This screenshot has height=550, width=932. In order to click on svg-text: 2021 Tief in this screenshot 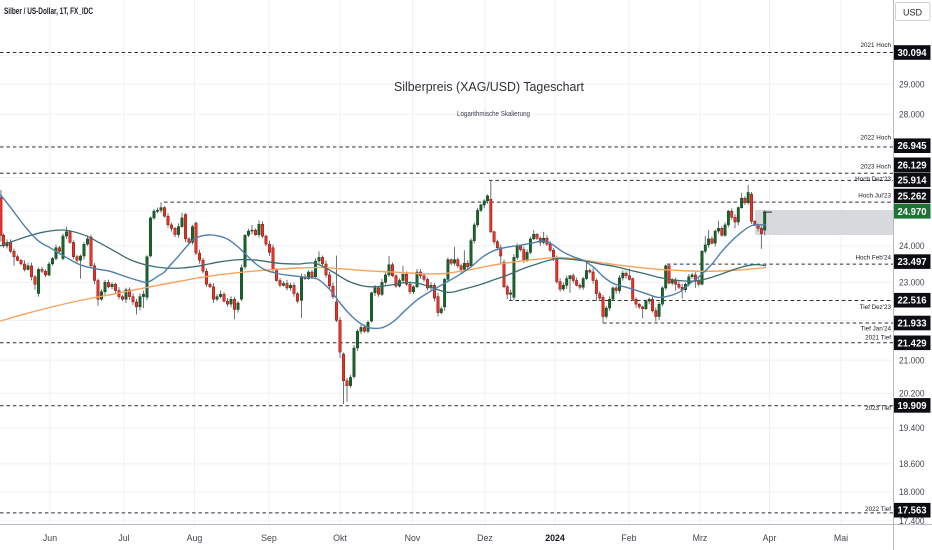, I will do `click(878, 337)`.